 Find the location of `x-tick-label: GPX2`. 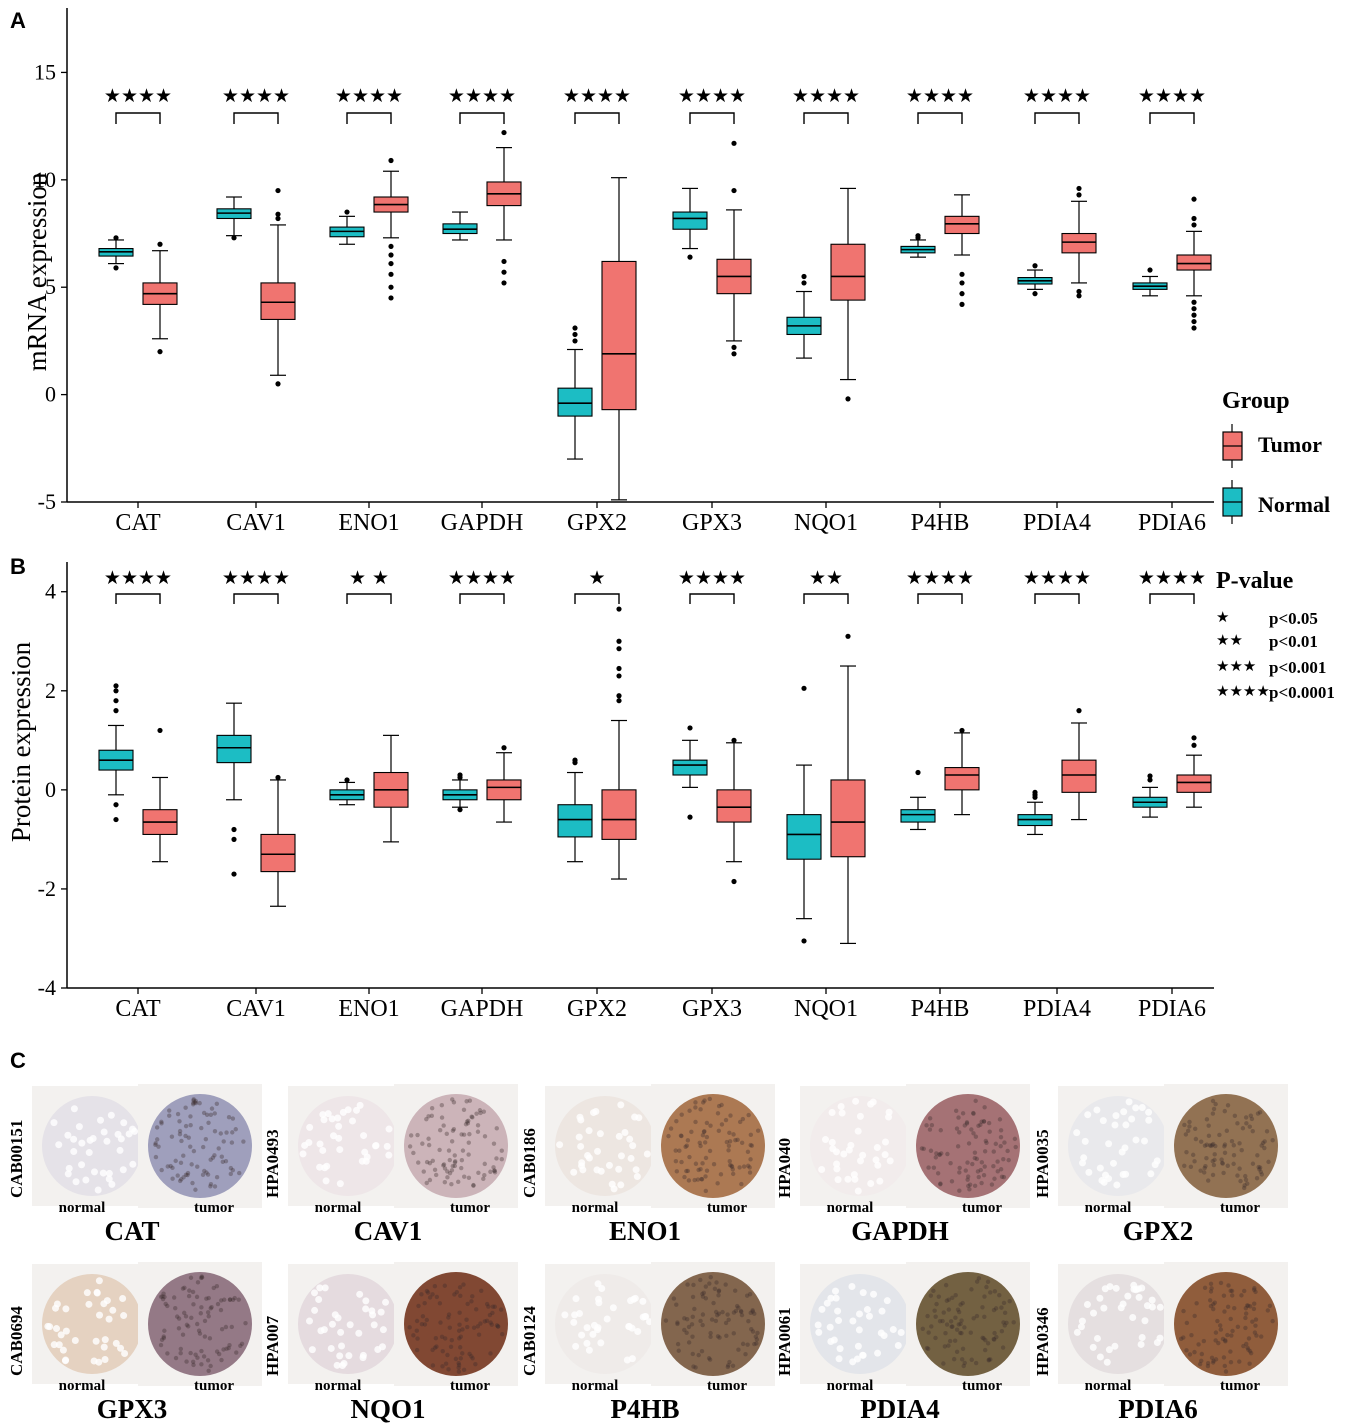

x-tick-label: GPX2 is located at coordinates (597, 523).